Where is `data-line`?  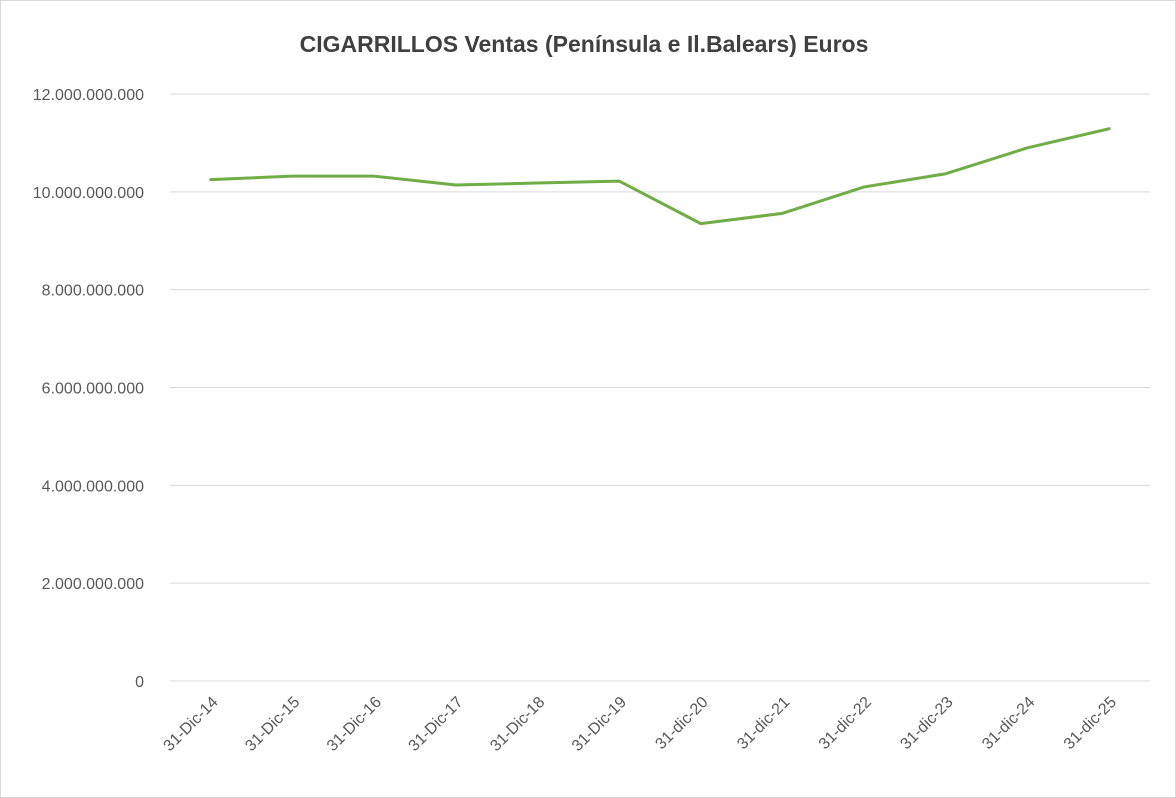
data-line is located at coordinates (660, 176).